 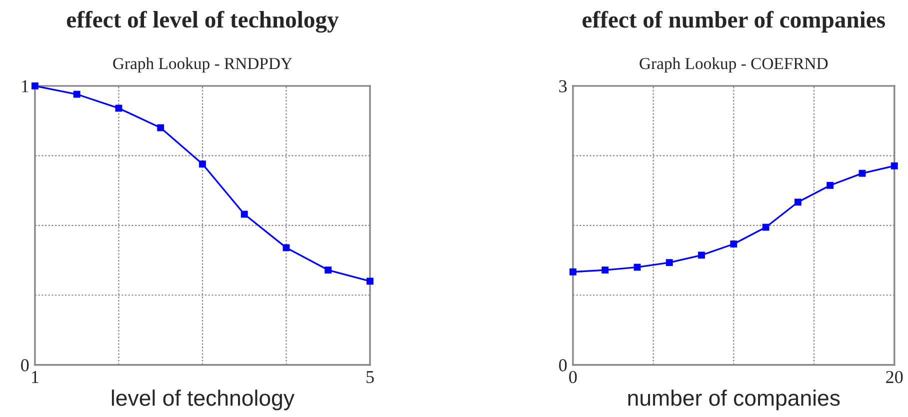 I want to click on x-tick-label: 5, so click(x=370, y=377).